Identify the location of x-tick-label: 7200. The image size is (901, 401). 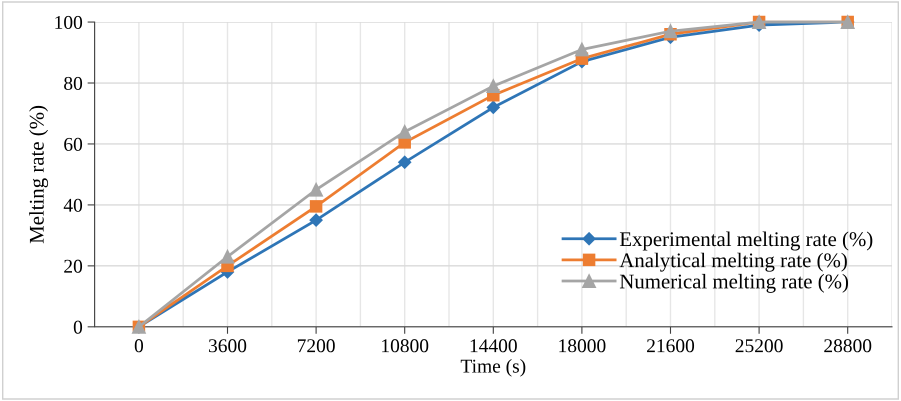
(316, 345).